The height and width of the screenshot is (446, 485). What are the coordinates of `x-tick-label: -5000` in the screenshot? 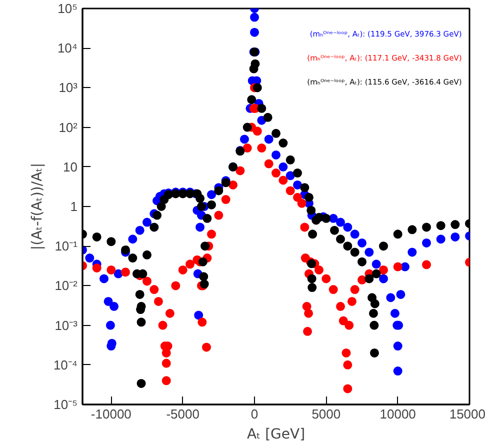 It's located at (183, 414).